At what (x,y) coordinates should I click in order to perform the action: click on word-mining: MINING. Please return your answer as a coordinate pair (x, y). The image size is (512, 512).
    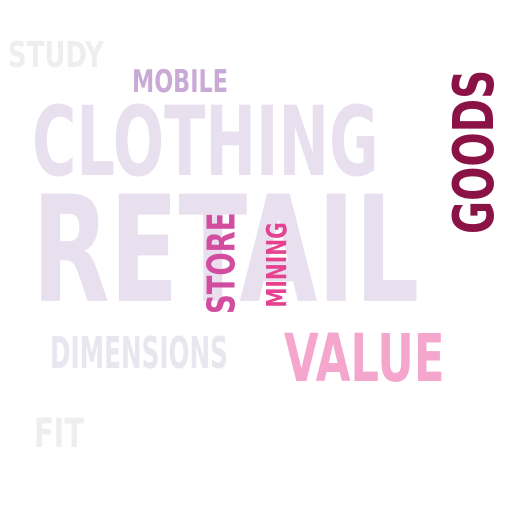
    Looking at the image, I should click on (276, 265).